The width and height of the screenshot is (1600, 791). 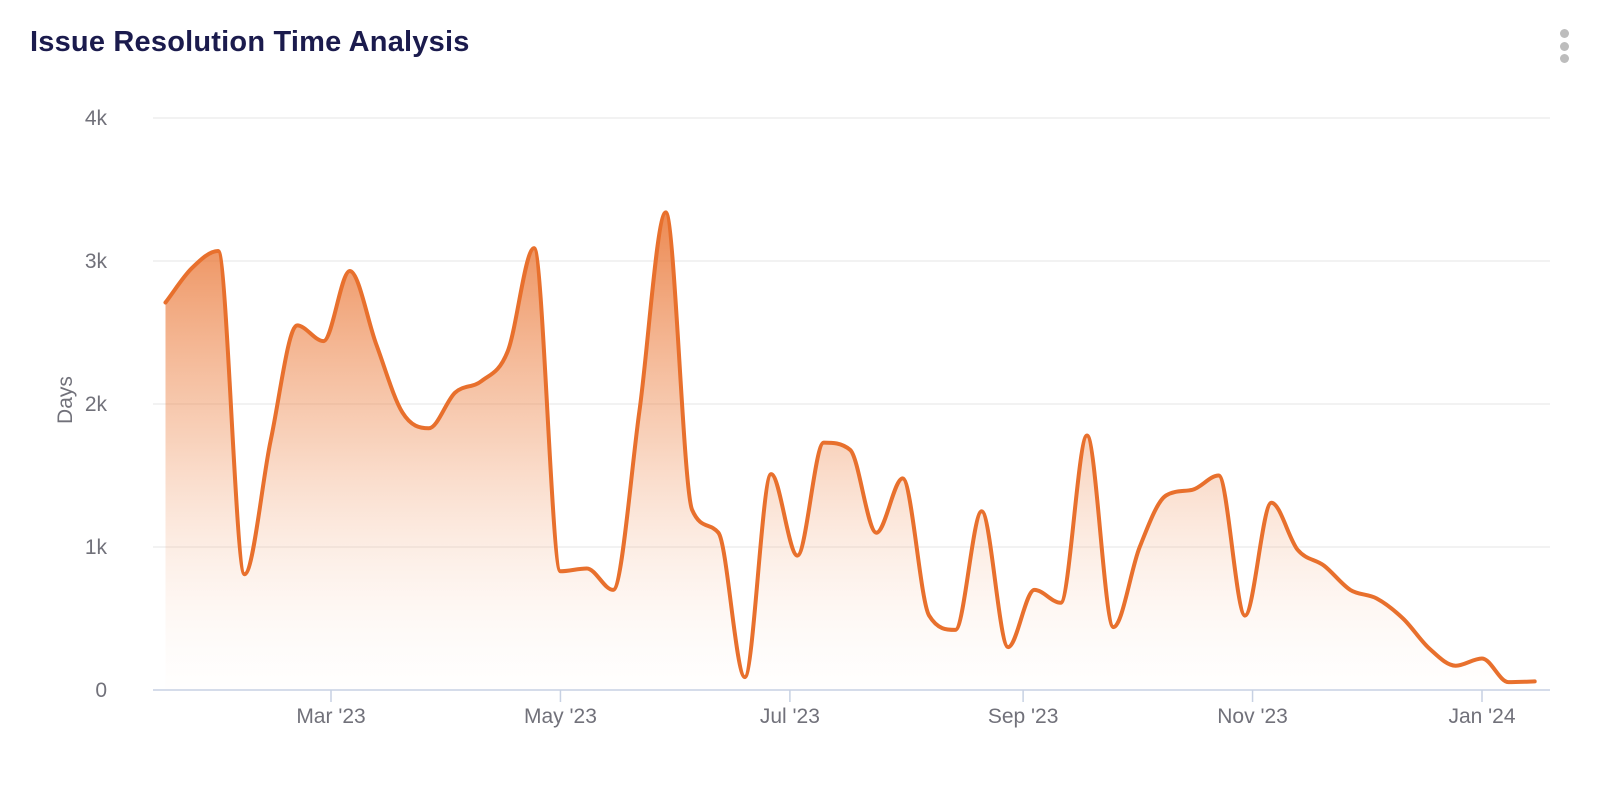 I want to click on card-header: Issue Resolution Time Analysis, so click(x=800, y=39).